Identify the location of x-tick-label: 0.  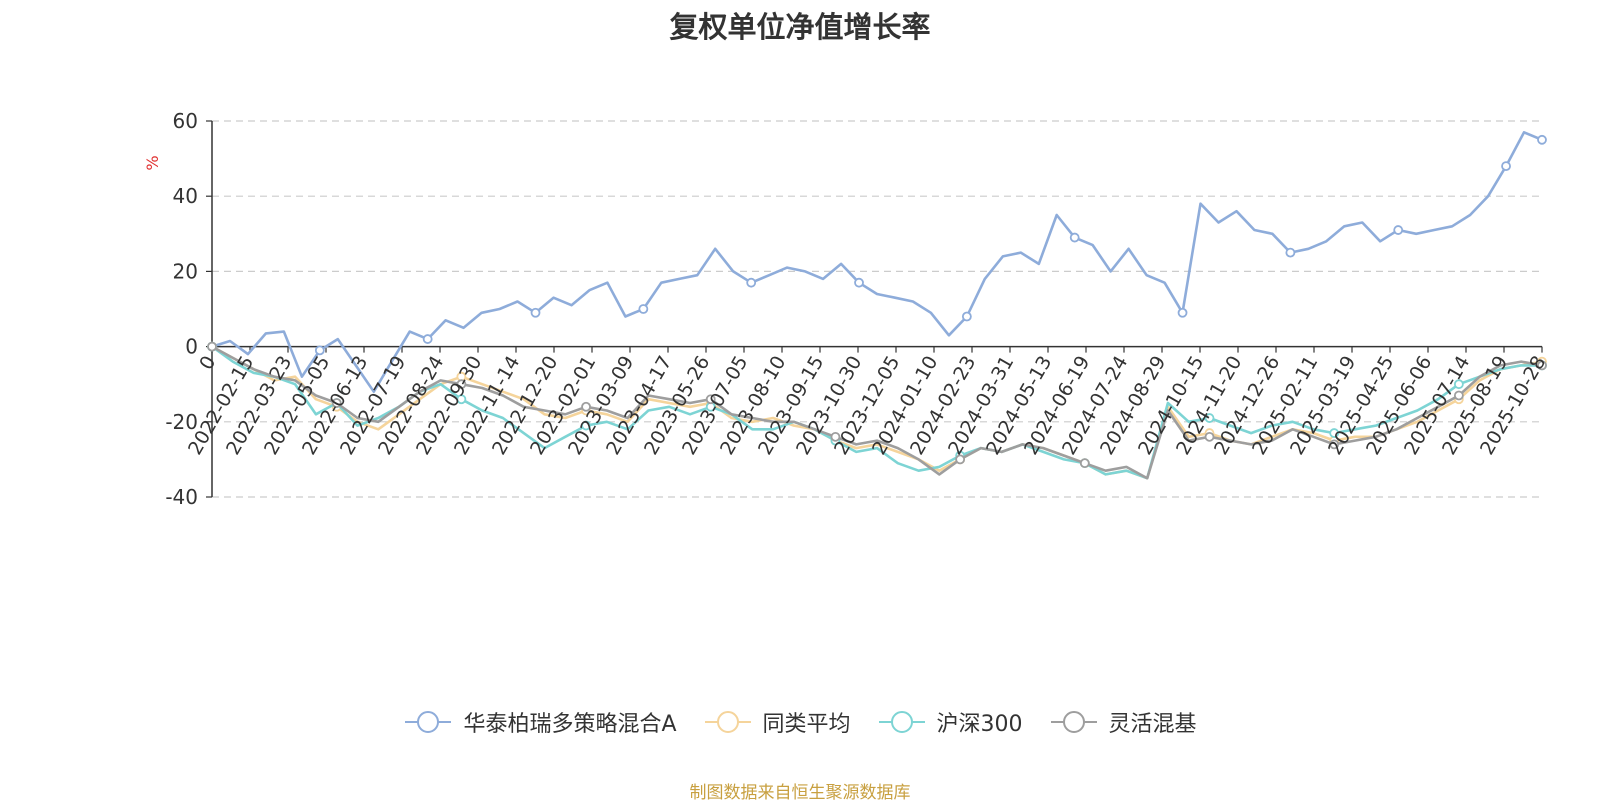
(207, 362).